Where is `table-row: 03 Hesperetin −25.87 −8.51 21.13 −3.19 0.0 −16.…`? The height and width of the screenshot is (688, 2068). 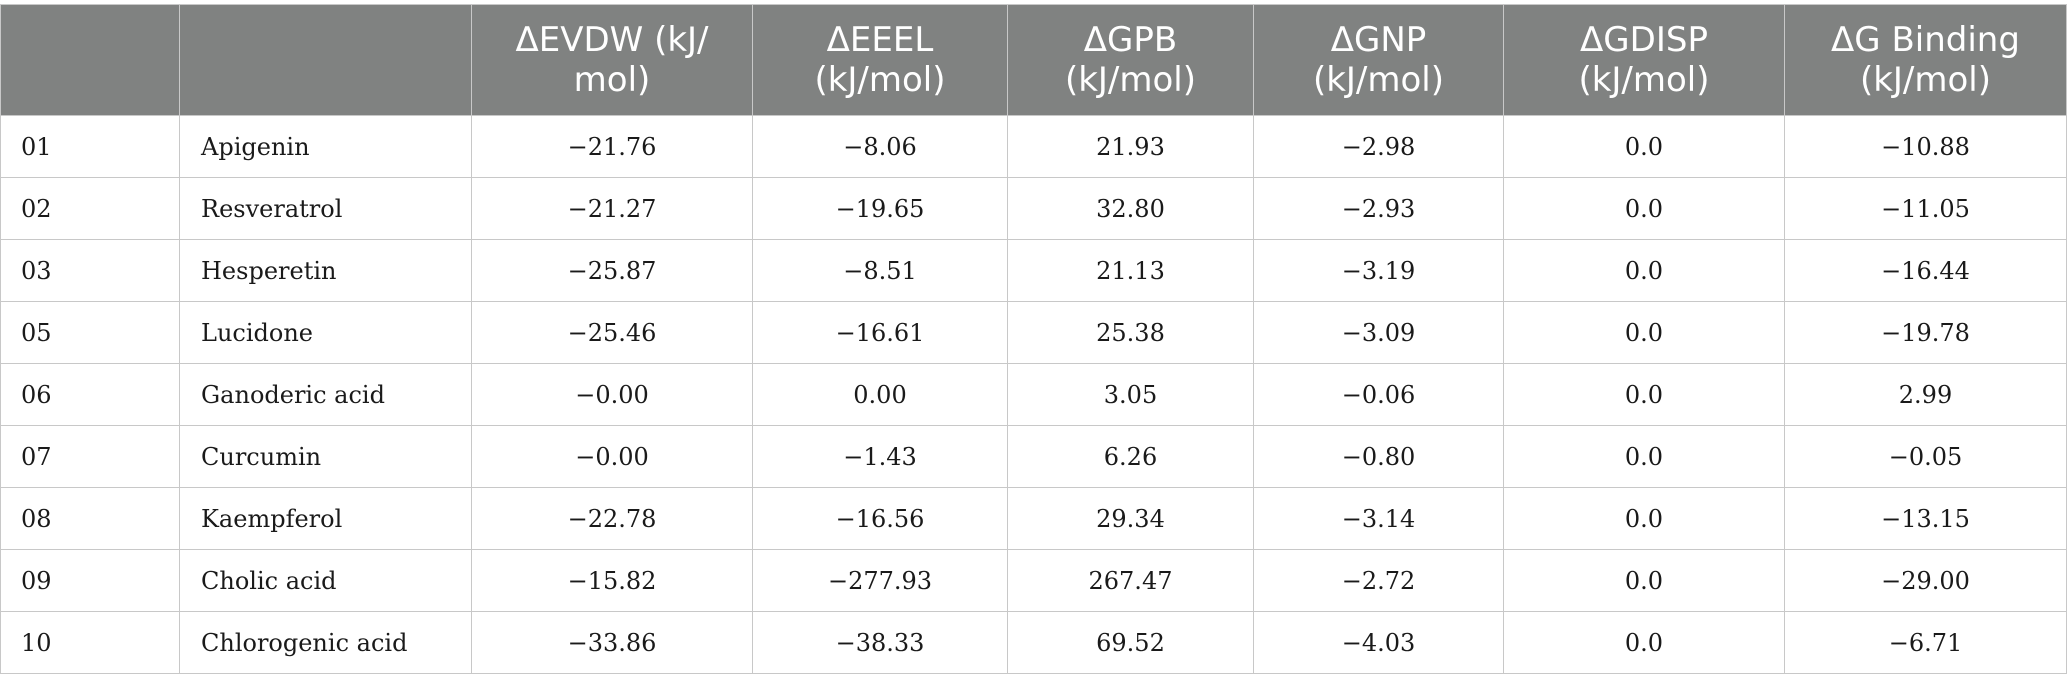 table-row: 03 Hesperetin −25.87 −8.51 21.13 −3.19 0.0 −16.… is located at coordinates (1033, 270).